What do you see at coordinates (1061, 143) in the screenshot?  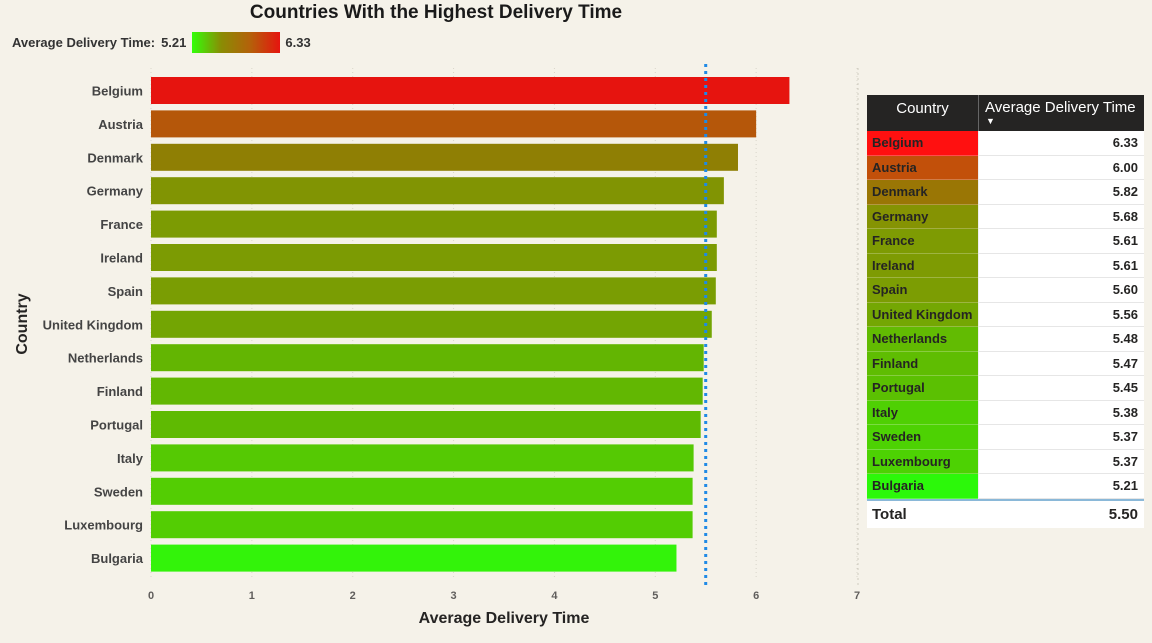 I see `value-cell: 6.33` at bounding box center [1061, 143].